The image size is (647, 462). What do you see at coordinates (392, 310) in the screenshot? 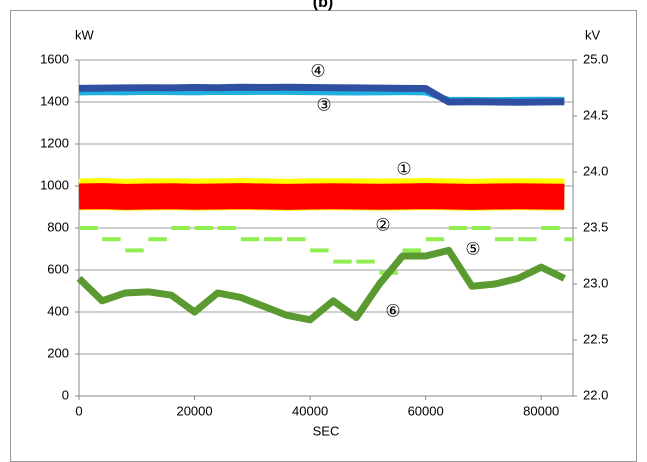
I see `annotation: ⑥` at bounding box center [392, 310].